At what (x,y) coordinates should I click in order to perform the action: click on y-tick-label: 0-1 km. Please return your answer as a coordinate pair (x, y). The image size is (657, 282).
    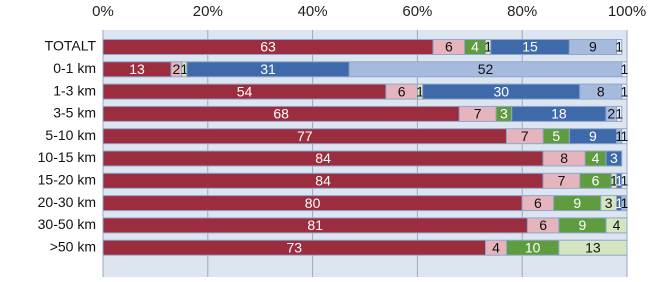
    Looking at the image, I should click on (74, 68).